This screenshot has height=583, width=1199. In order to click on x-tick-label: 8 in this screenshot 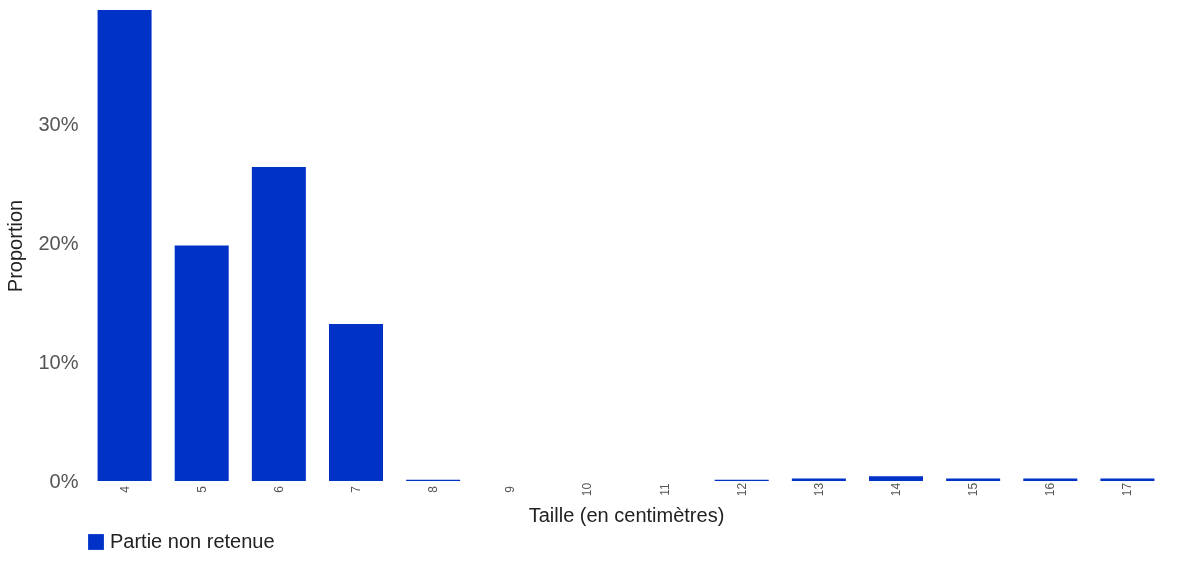, I will do `click(433, 489)`.